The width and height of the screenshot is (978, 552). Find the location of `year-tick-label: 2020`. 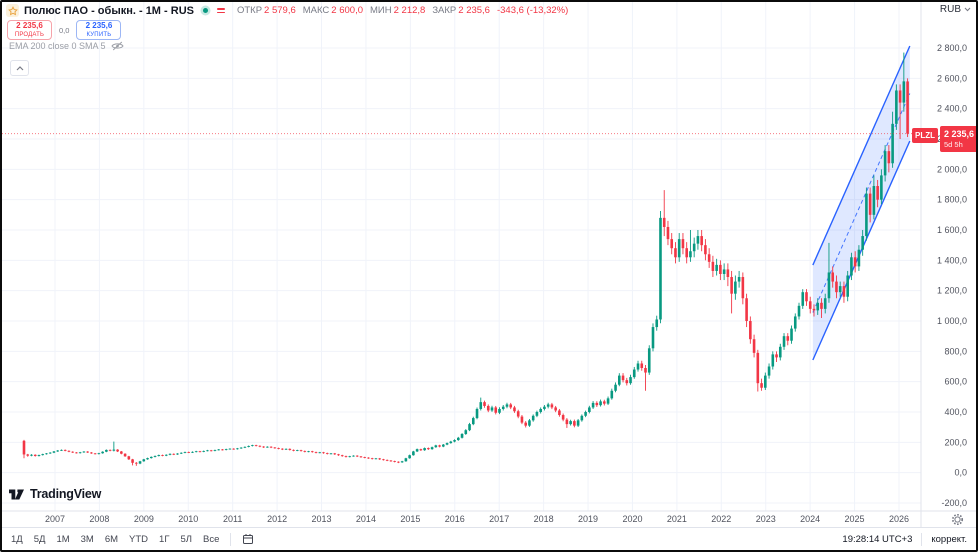

year-tick-label: 2020 is located at coordinates (632, 519).